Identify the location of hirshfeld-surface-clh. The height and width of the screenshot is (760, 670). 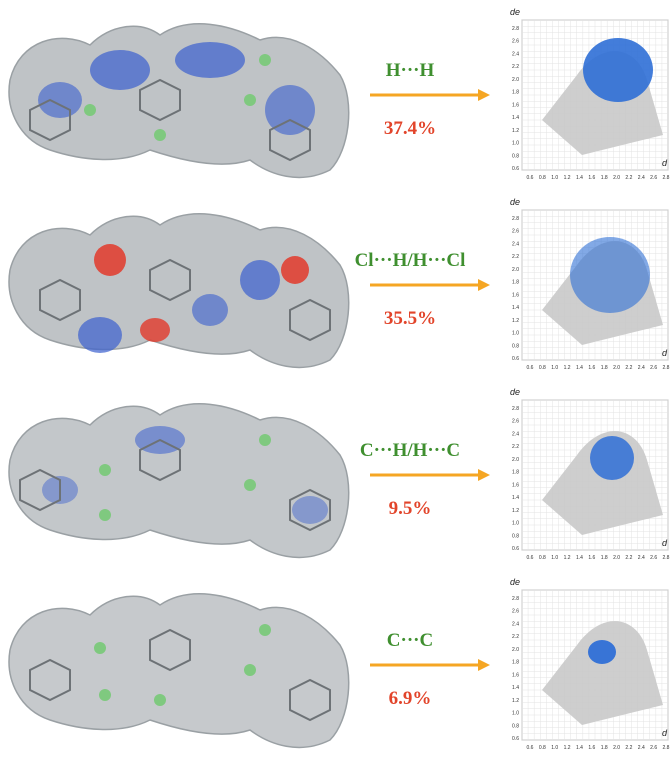
(179, 291).